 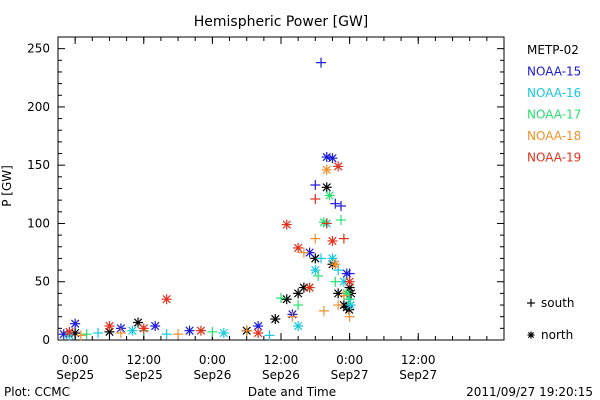 What do you see at coordinates (38, 49) in the screenshot?
I see `y-tick-label: 250` at bounding box center [38, 49].